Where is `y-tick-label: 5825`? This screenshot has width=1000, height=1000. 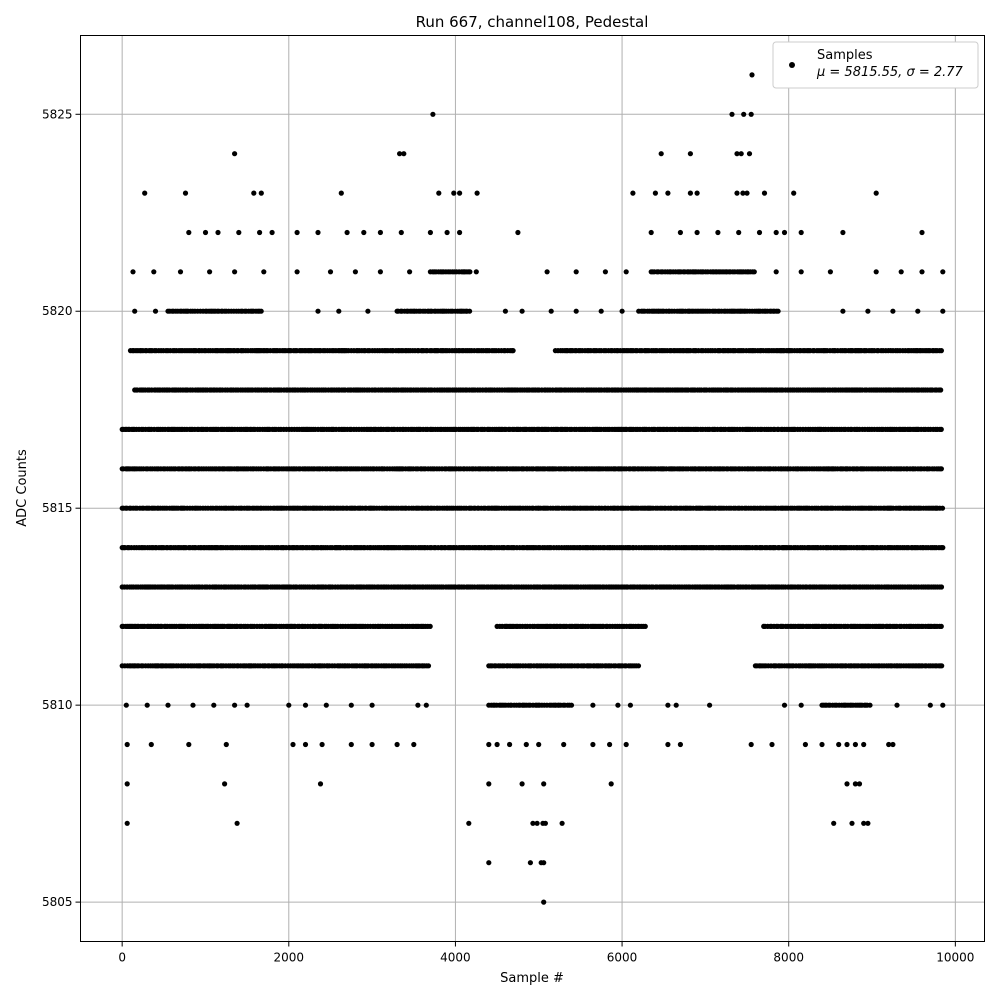
y-tick-label: 5825 is located at coordinates (57, 114).